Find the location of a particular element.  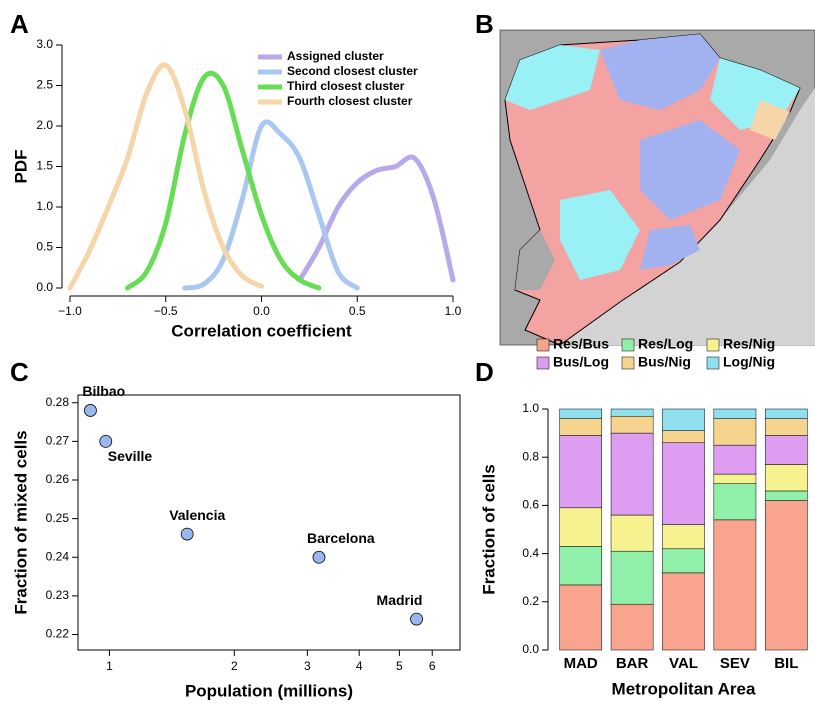

legend-label: Assigned cluster is located at coordinates (335, 56).